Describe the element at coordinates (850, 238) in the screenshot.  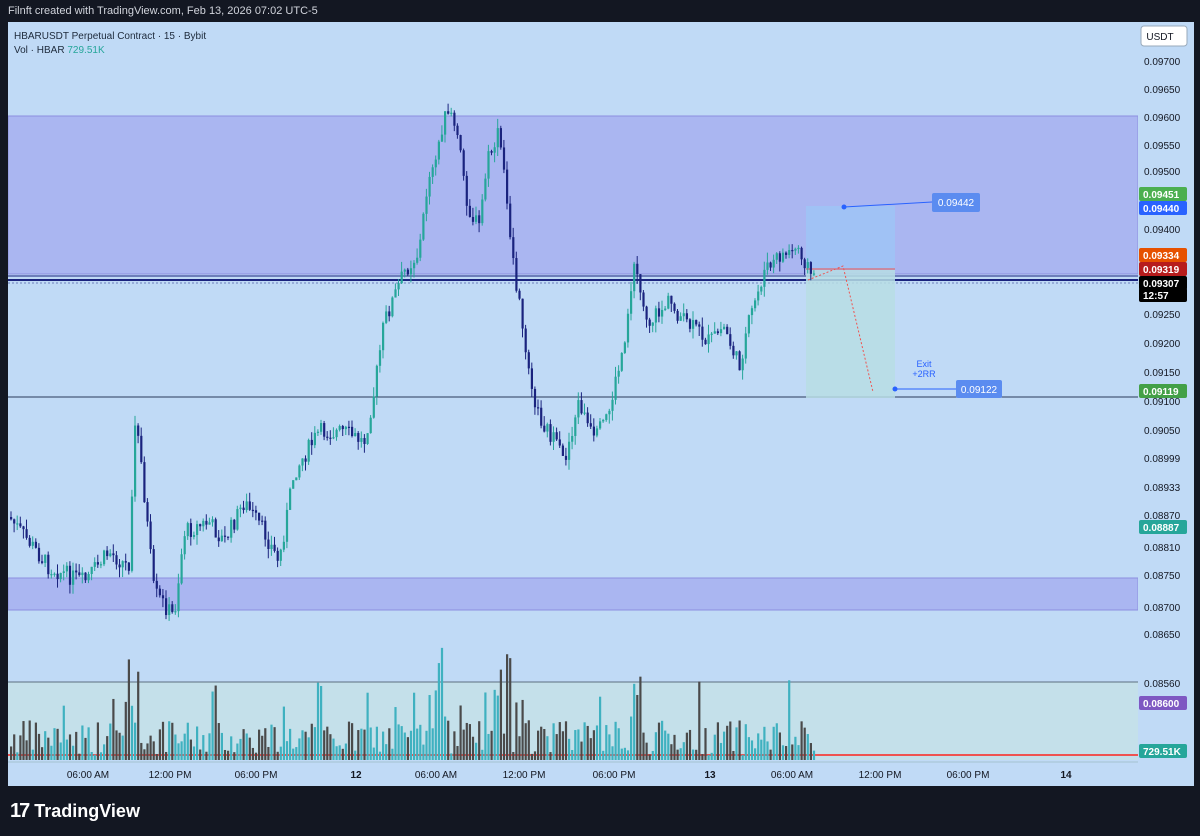
I see `profit-zone` at that location.